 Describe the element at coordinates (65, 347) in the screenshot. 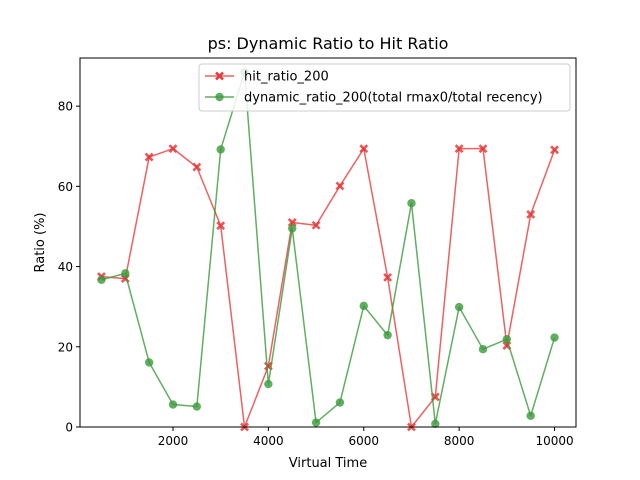

I see `y-tick-label: 20` at that location.